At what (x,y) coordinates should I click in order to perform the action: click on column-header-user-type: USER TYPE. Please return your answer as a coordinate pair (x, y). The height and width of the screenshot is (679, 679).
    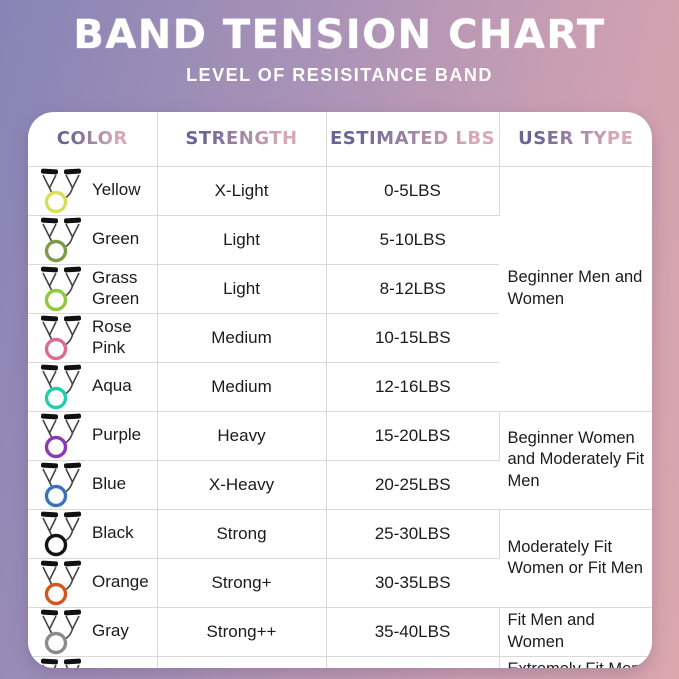
    Looking at the image, I should click on (575, 139).